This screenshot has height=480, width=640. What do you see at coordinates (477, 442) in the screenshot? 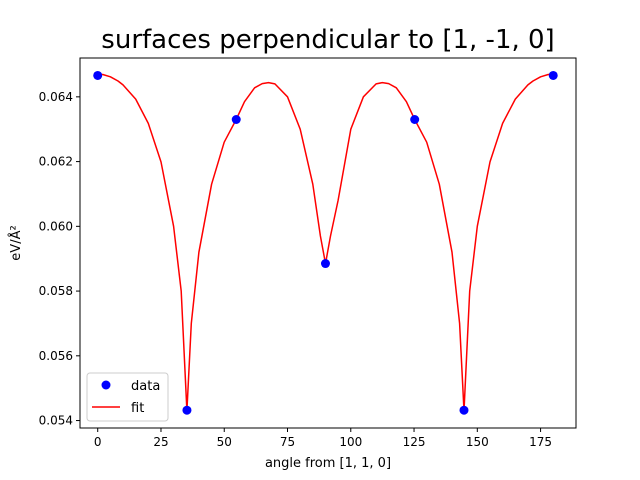
I see `x-tick-label: 150` at bounding box center [477, 442].